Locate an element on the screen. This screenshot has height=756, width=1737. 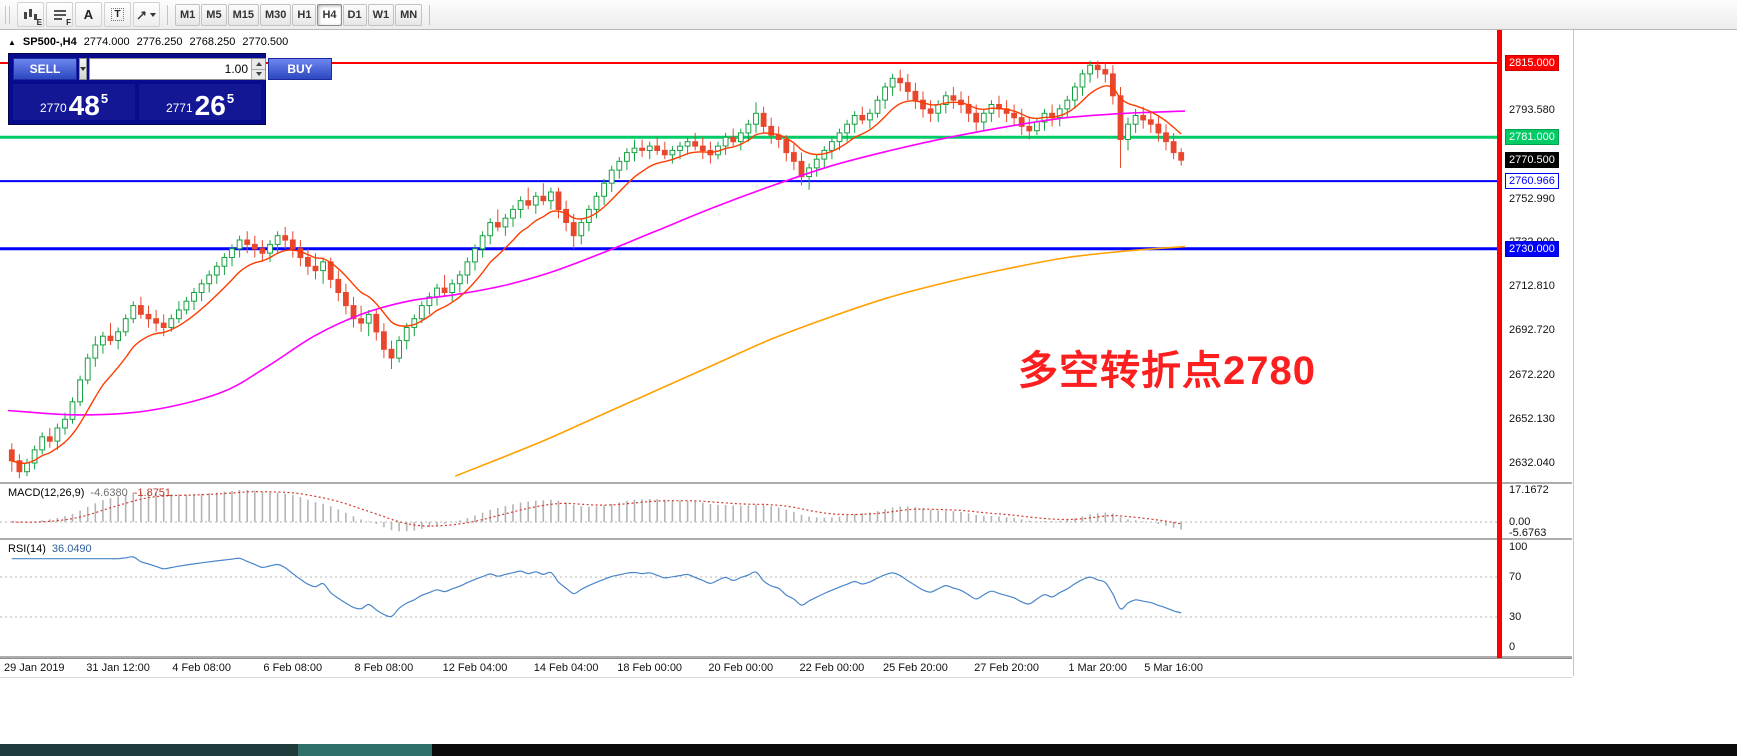
sell-price-small: 2770 is located at coordinates (53, 108).